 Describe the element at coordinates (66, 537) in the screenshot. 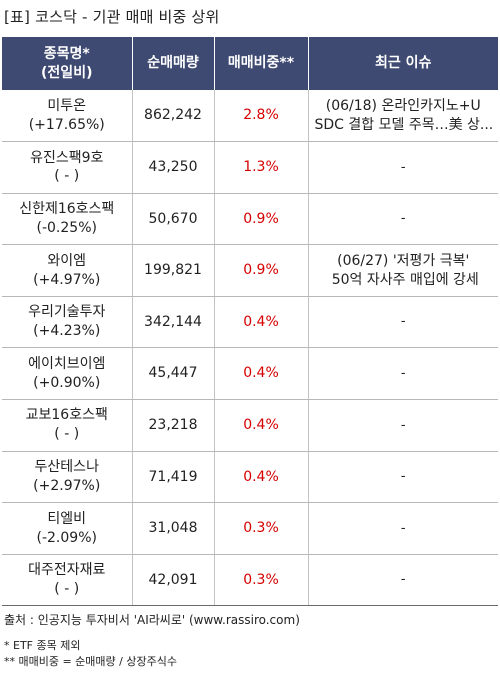

I see `stock-change: (-2.09%)` at that location.